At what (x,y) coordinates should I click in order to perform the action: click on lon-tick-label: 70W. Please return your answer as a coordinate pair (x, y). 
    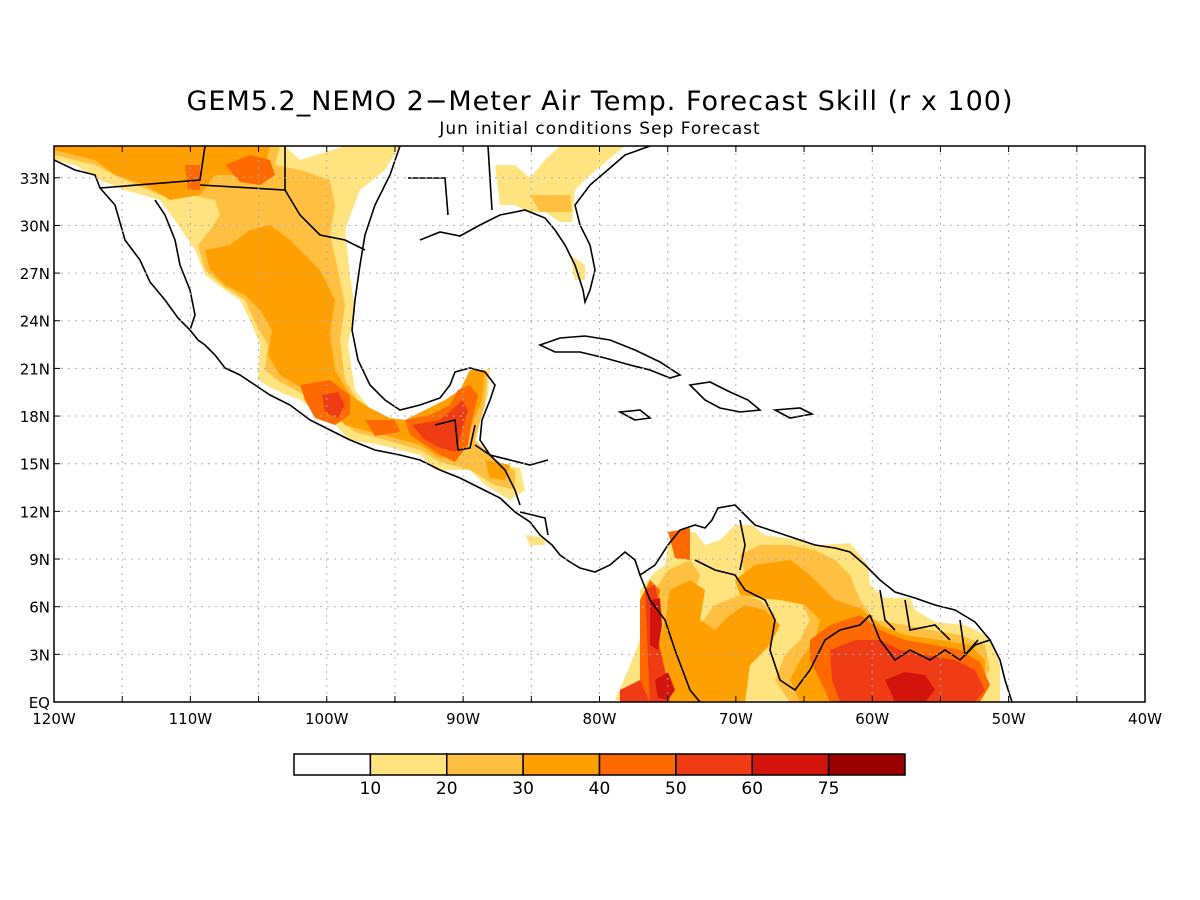
    Looking at the image, I should click on (736, 719).